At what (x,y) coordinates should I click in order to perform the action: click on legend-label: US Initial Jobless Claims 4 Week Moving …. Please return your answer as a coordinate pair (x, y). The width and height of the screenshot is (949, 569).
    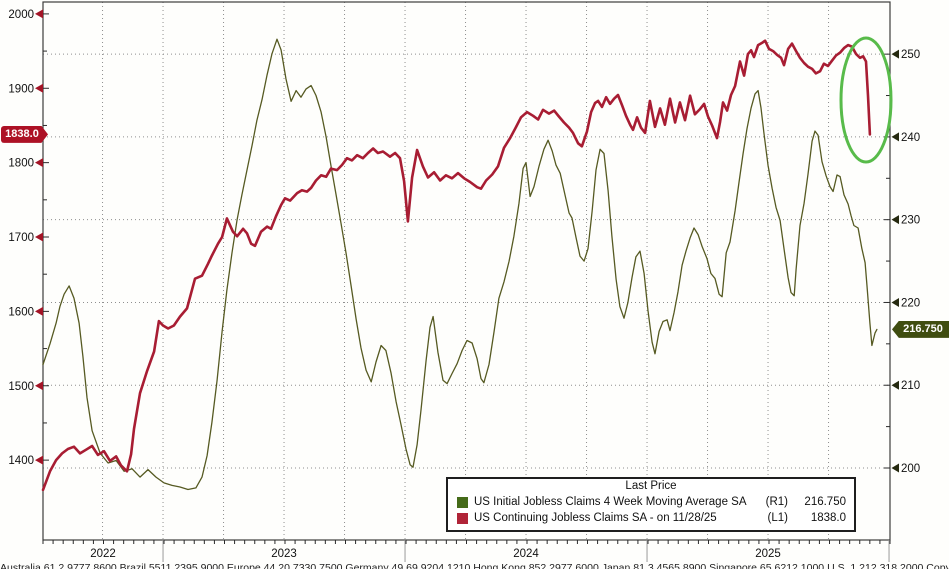
    Looking at the image, I should click on (610, 502).